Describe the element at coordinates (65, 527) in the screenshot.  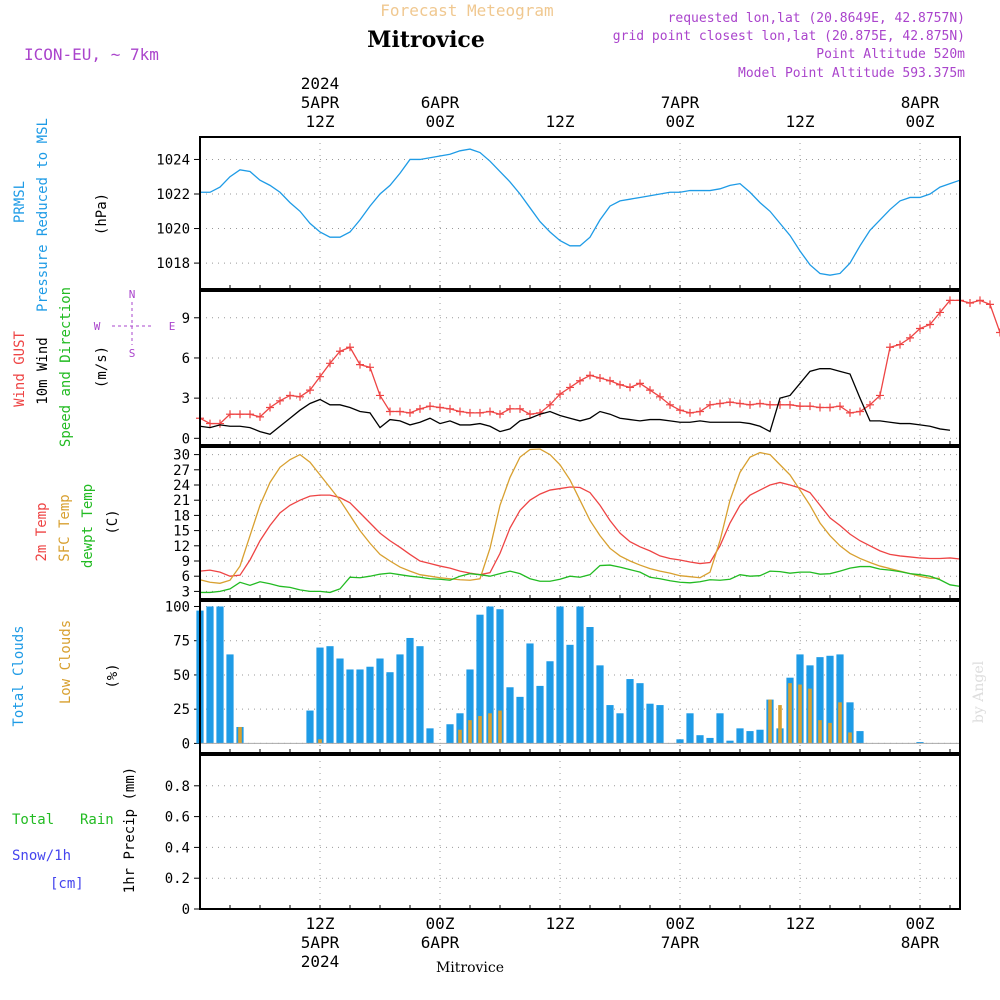
I see `sfc-temp-label: SFC Temp` at that location.